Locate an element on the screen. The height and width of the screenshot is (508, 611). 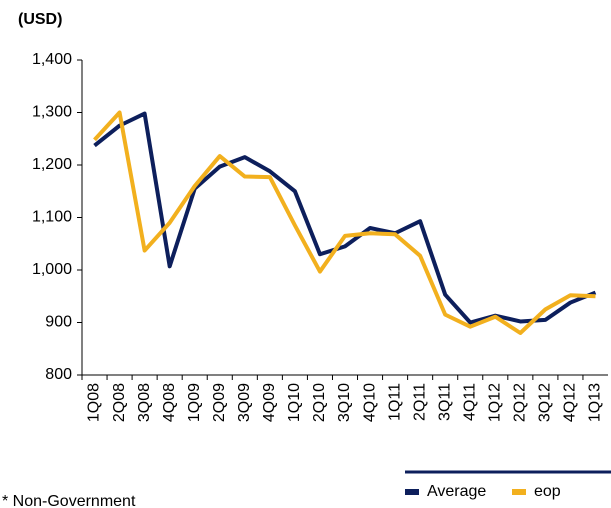
y-tick-label: 1,400 is located at coordinates (52, 59).